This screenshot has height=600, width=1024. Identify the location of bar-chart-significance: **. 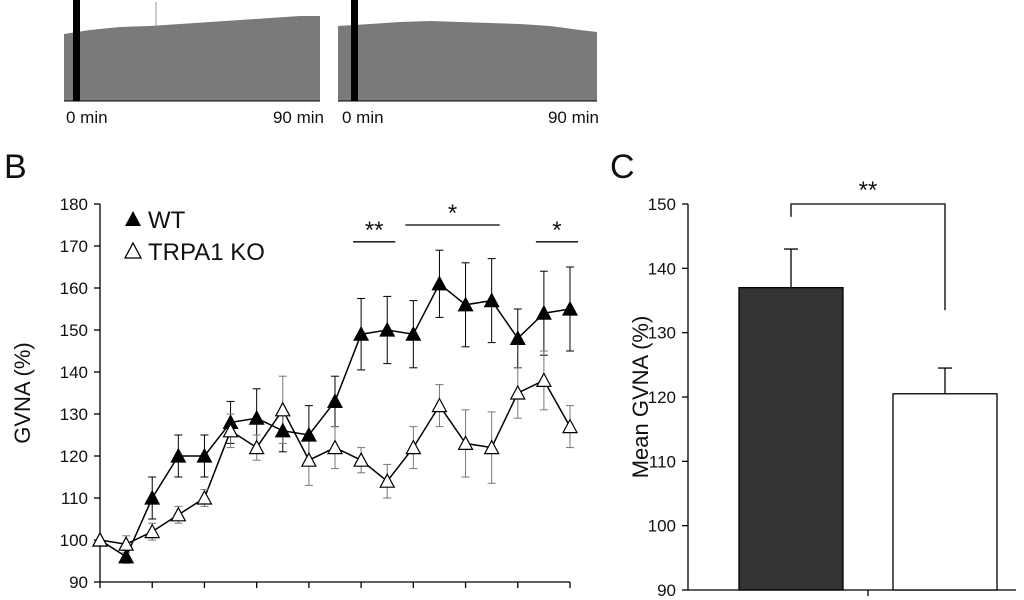
(868, 244).